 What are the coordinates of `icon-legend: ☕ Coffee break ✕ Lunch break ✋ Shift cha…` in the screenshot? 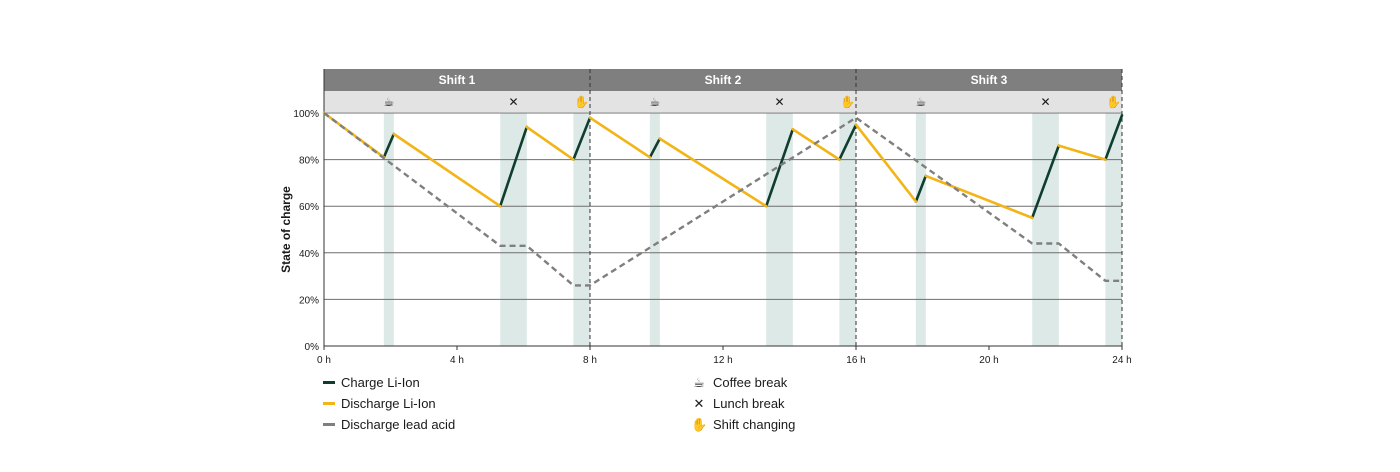 It's located at (743, 403).